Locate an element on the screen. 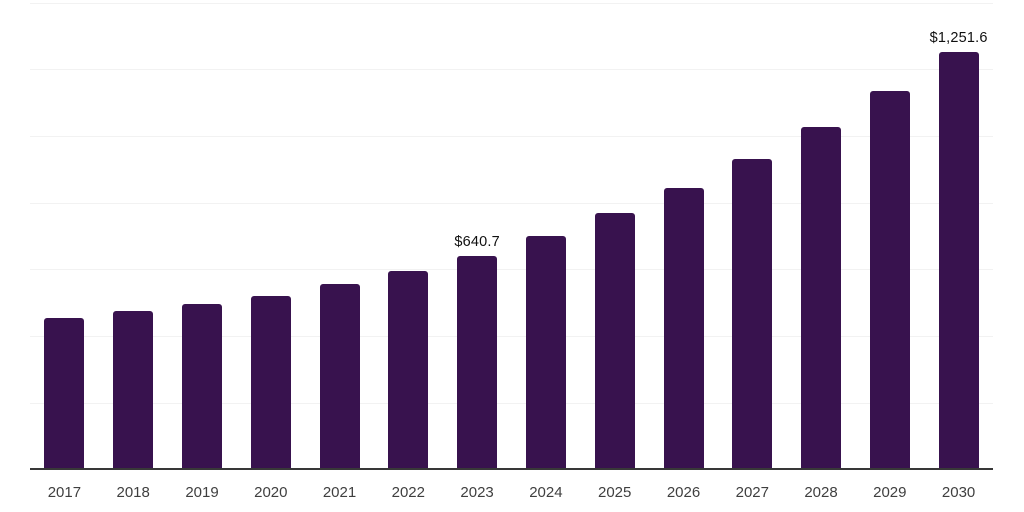 The image size is (1024, 512). x-tick-label-2025: 2025 is located at coordinates (615, 492).